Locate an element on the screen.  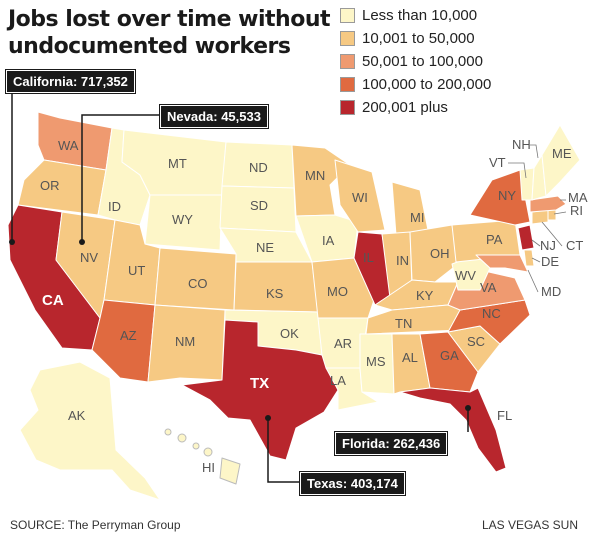
label-nm: NM is located at coordinates (185, 341).